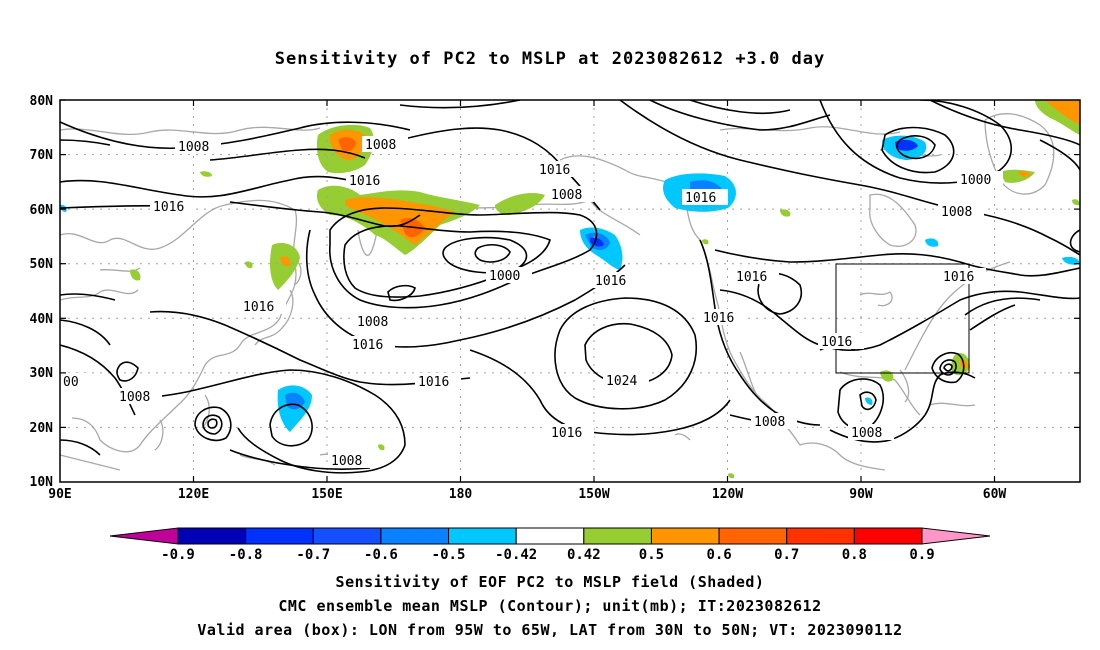  Describe the element at coordinates (313, 555) in the screenshot. I see `colorbar-label: -0.7` at that location.